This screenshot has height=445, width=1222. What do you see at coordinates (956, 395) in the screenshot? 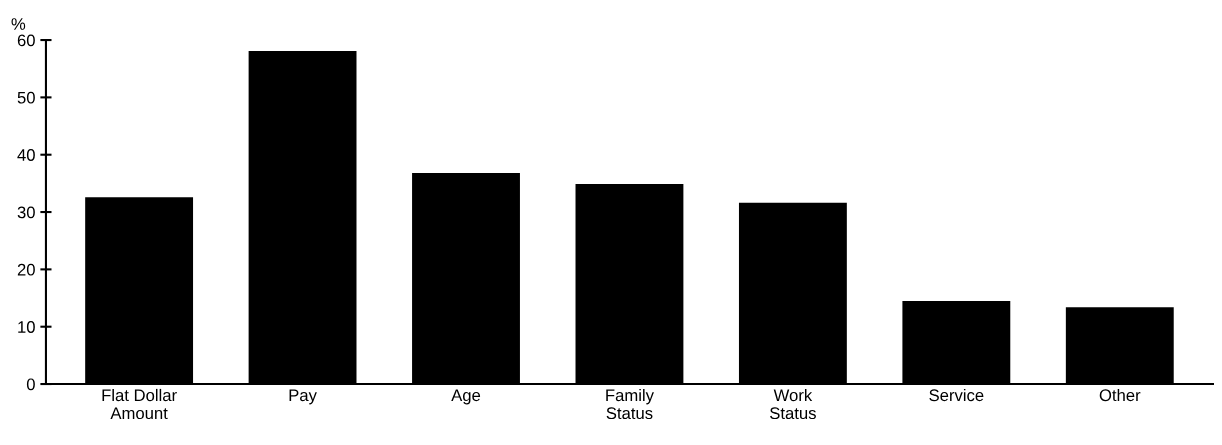
I see `x-tick-label: Service` at bounding box center [956, 395].